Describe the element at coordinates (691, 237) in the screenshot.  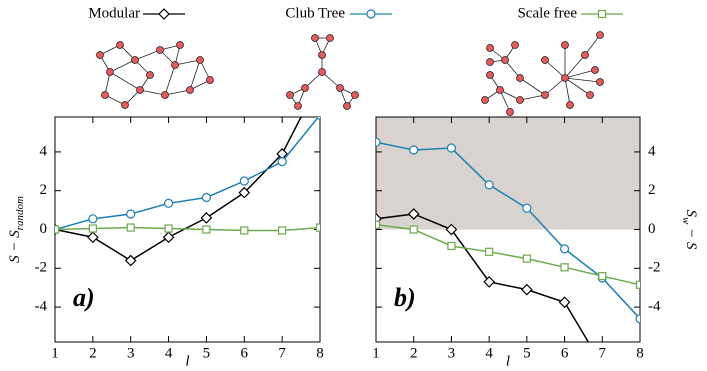
I see `y-axis-label-part: − S` at that location.